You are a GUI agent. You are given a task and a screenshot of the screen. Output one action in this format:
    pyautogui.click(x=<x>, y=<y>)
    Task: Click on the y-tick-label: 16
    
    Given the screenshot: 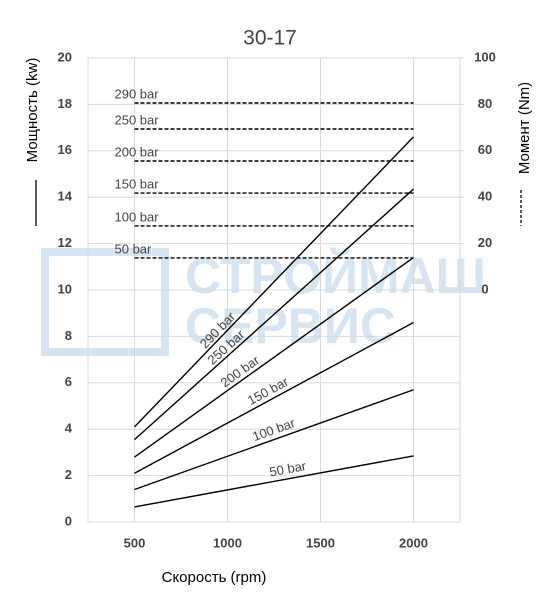 What is the action you would take?
    pyautogui.click(x=65, y=149)
    